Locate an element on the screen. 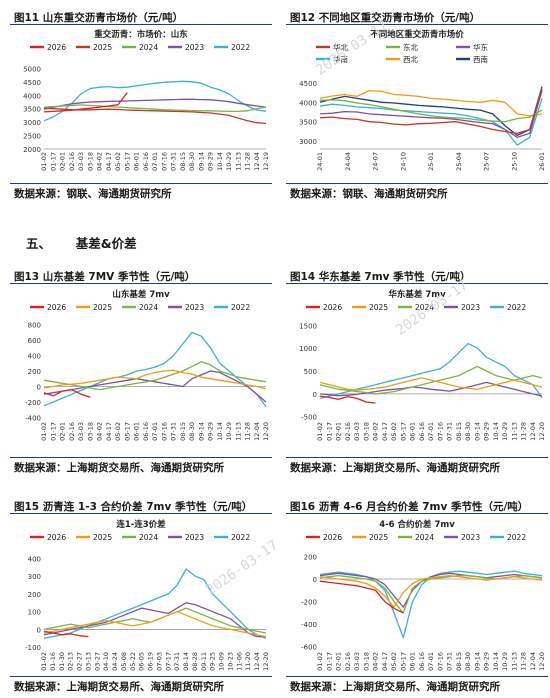 This screenshot has width=550, height=698. x-tick-label: 07-01 is located at coordinates (155, 161).